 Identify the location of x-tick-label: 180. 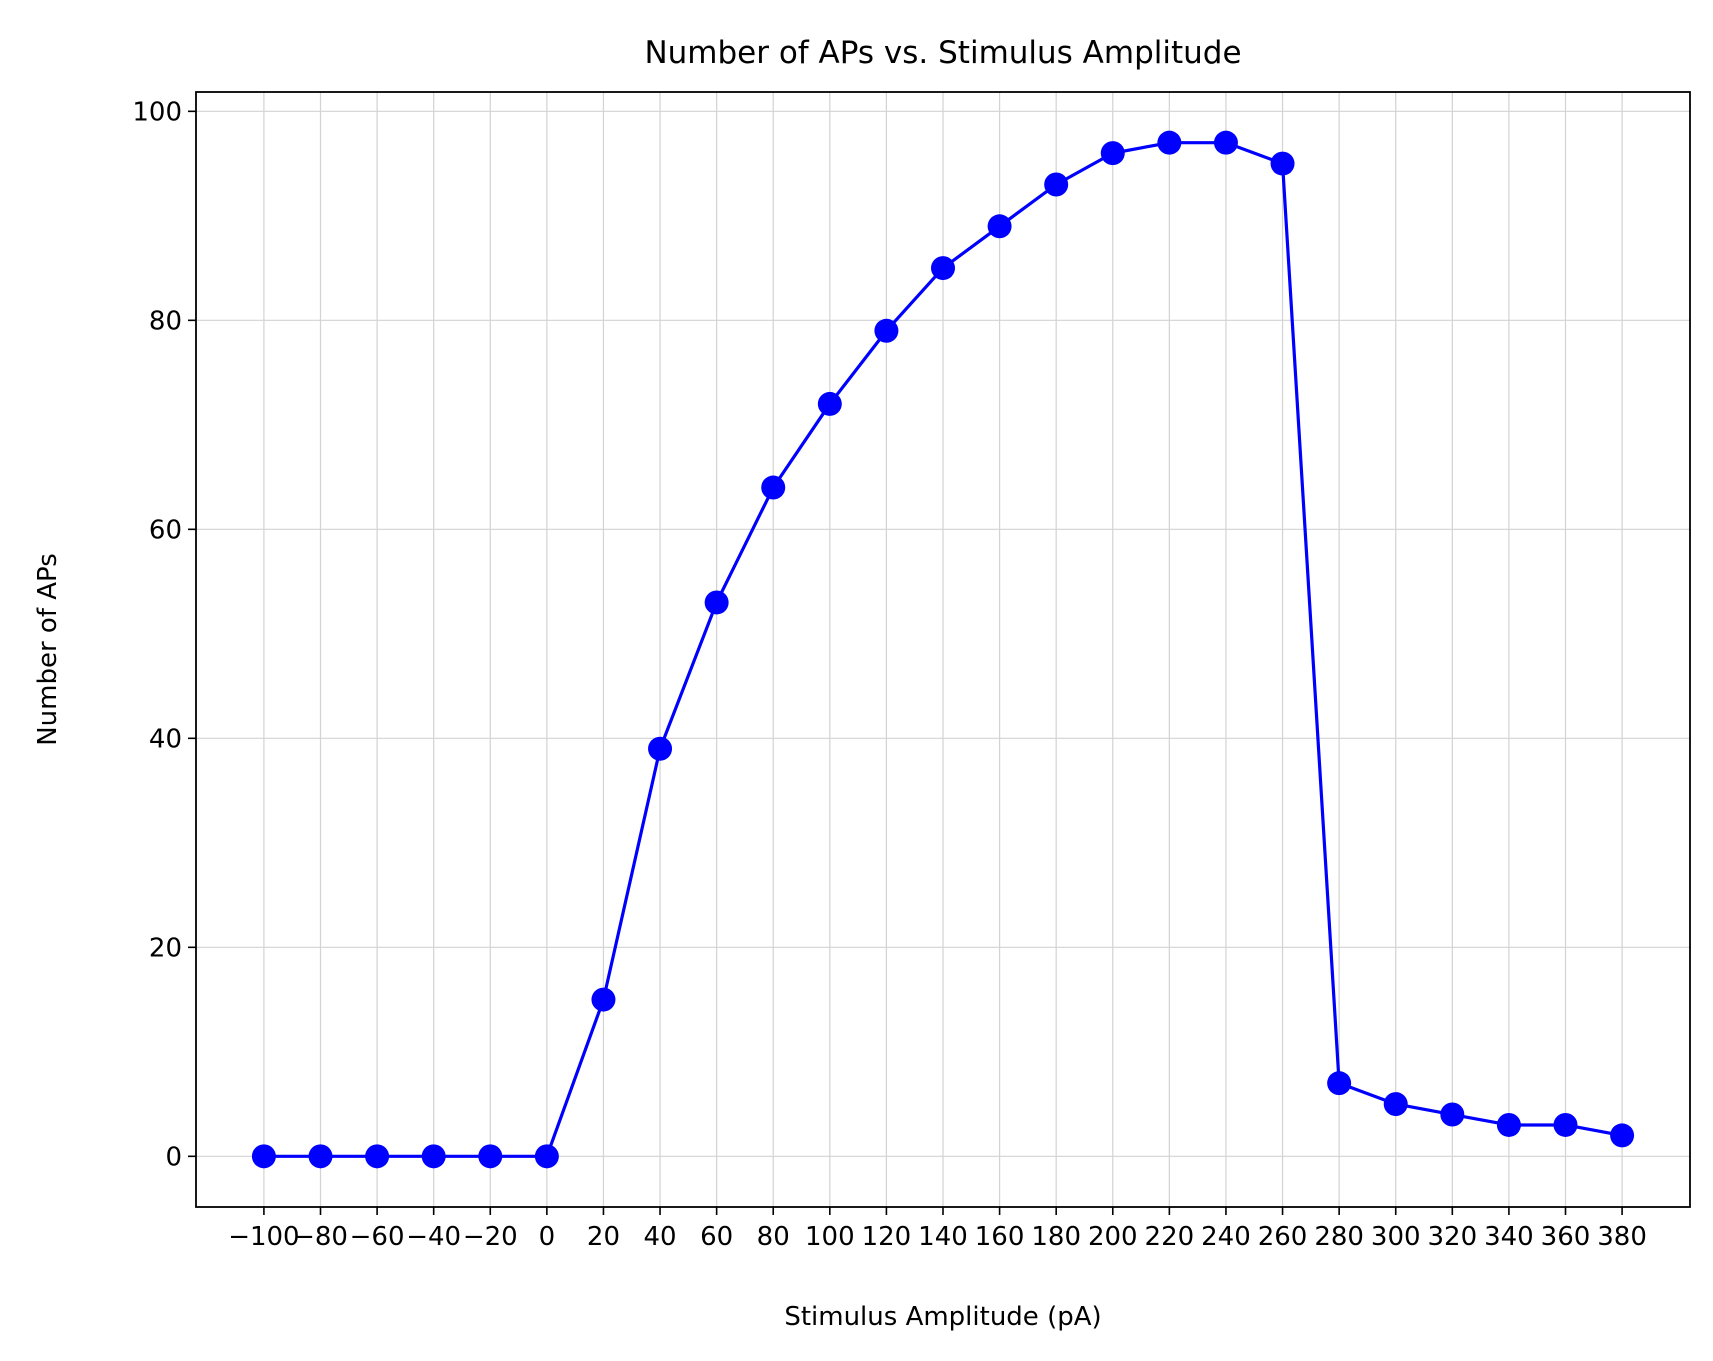
(1056, 1237).